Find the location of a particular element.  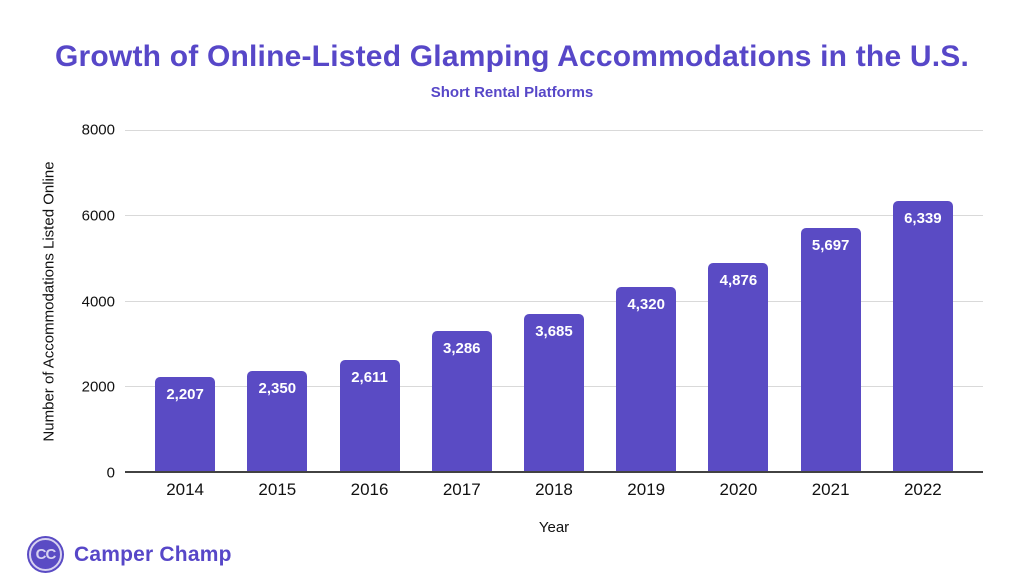

brand-logo: CC Camper Champ is located at coordinates (129, 554).